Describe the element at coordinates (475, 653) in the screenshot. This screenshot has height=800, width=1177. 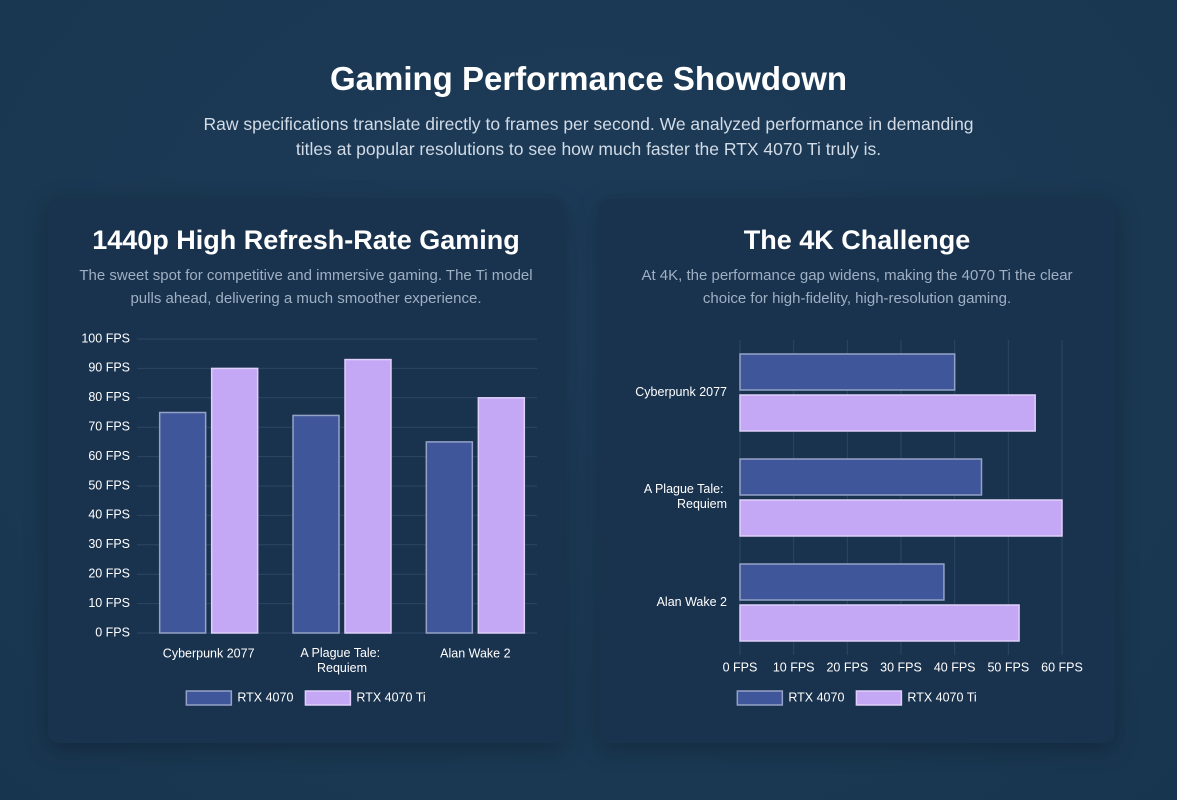
I see `x-tick-label: Alan Wake 2` at that location.